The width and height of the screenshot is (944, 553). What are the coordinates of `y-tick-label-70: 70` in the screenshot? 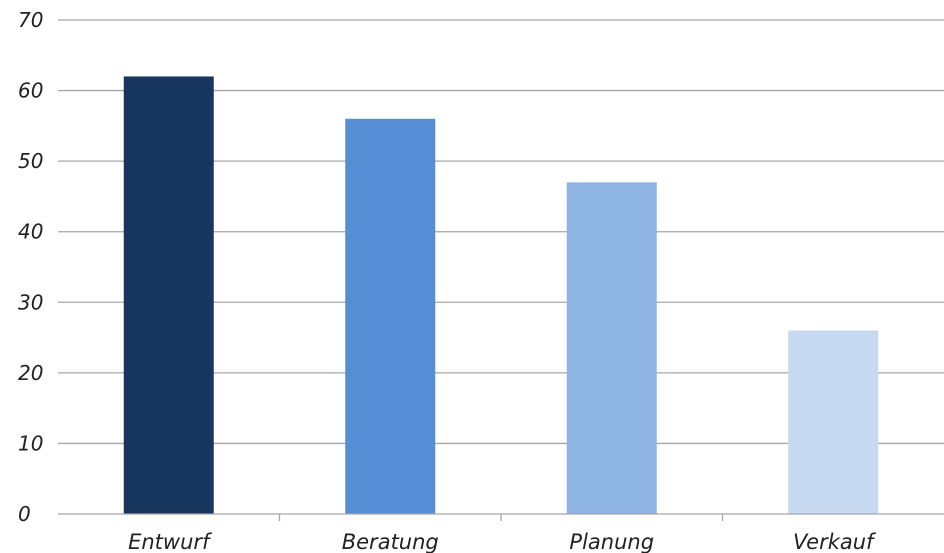 It's located at (30, 20).